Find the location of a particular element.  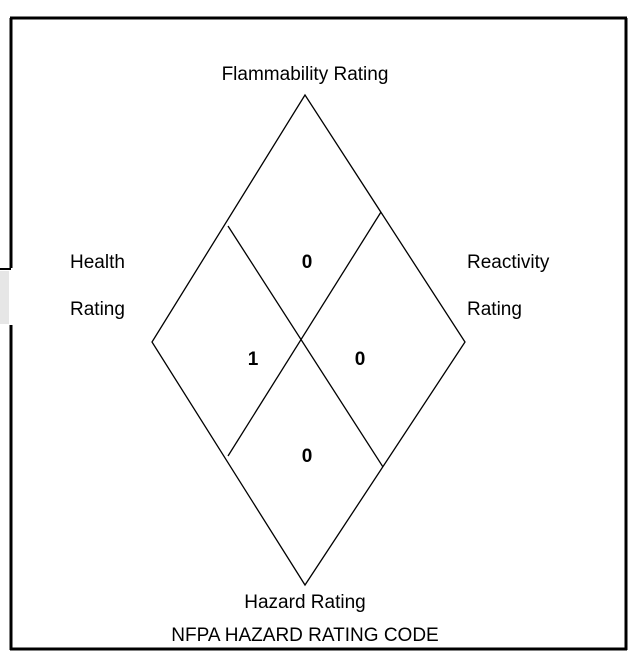

reactivity-label: Reactivity is located at coordinates (508, 262).